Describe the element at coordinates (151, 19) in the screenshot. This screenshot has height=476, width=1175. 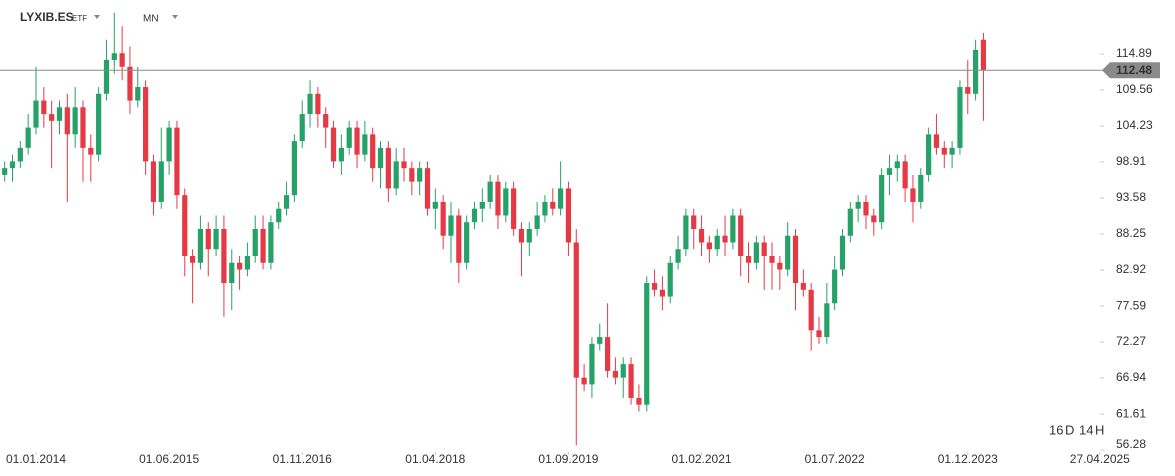
I see `interval: MN` at that location.